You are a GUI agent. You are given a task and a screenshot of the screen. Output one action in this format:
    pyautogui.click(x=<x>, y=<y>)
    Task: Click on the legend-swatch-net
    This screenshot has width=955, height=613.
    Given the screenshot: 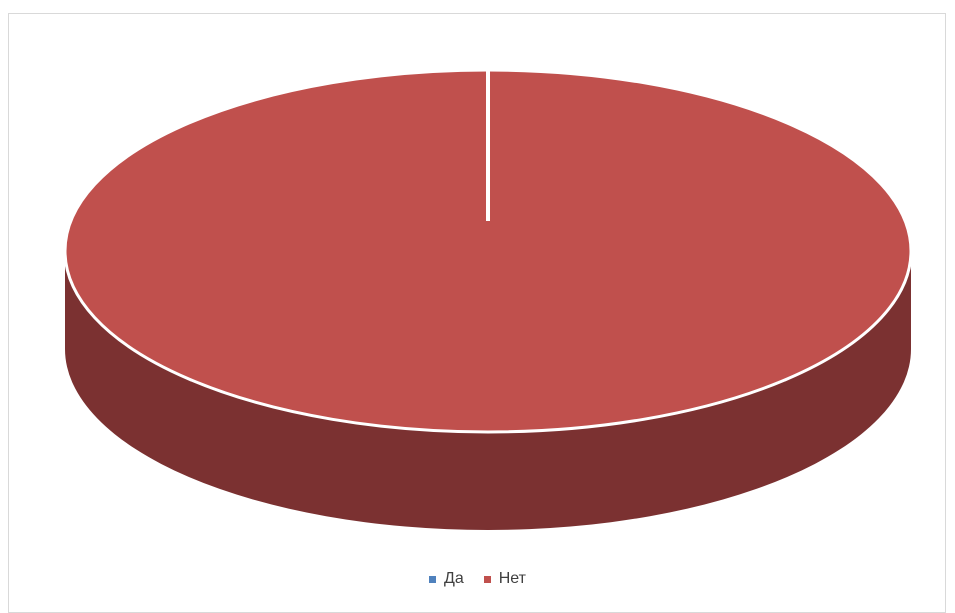 What is the action you would take?
    pyautogui.click(x=487, y=579)
    